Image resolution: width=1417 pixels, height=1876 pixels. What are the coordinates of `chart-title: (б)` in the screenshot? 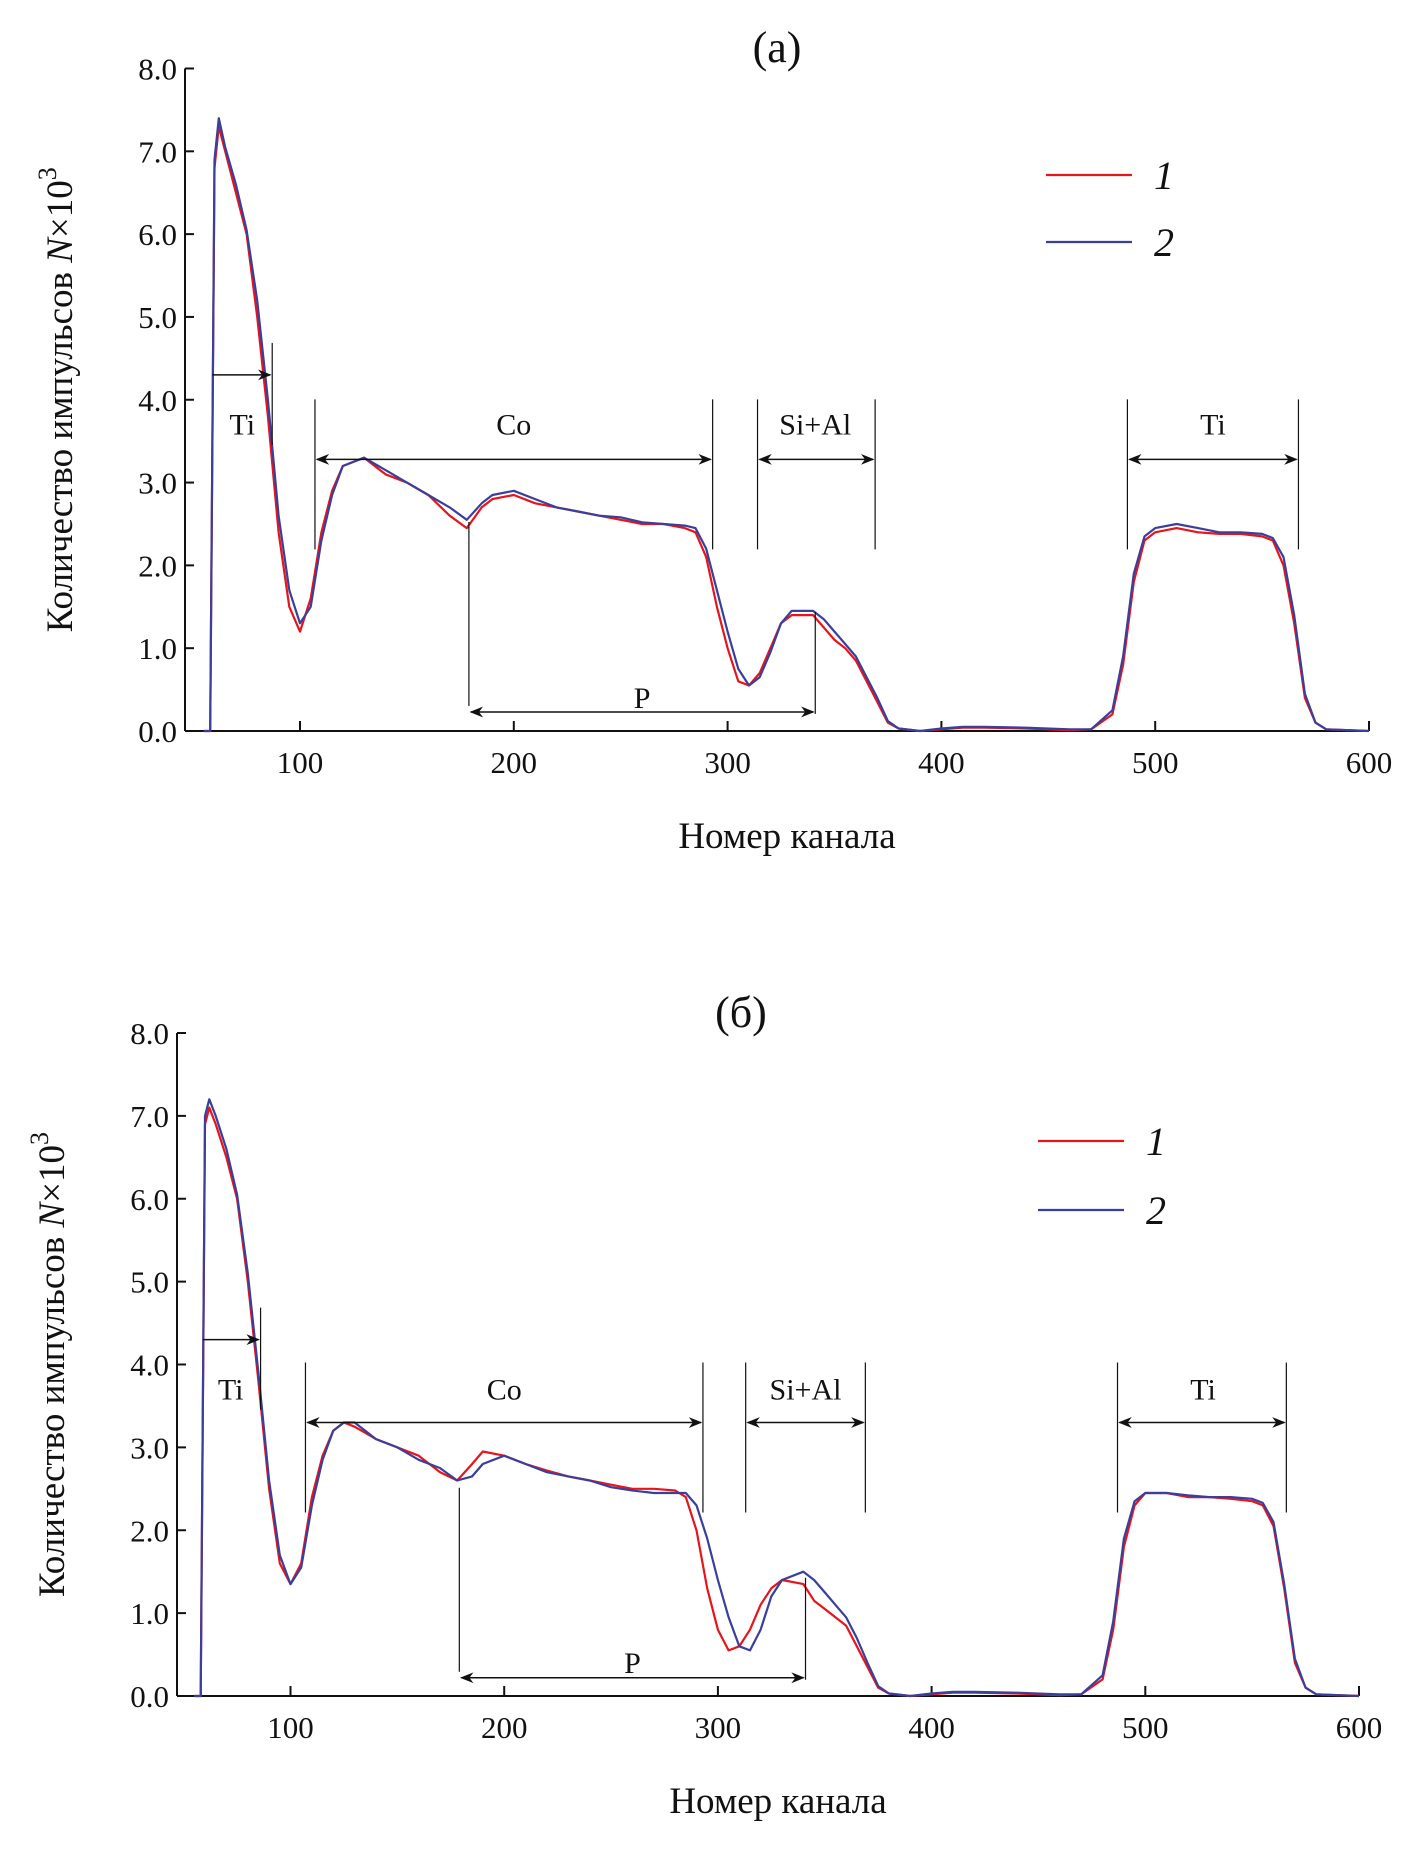 It's located at (741, 1012).